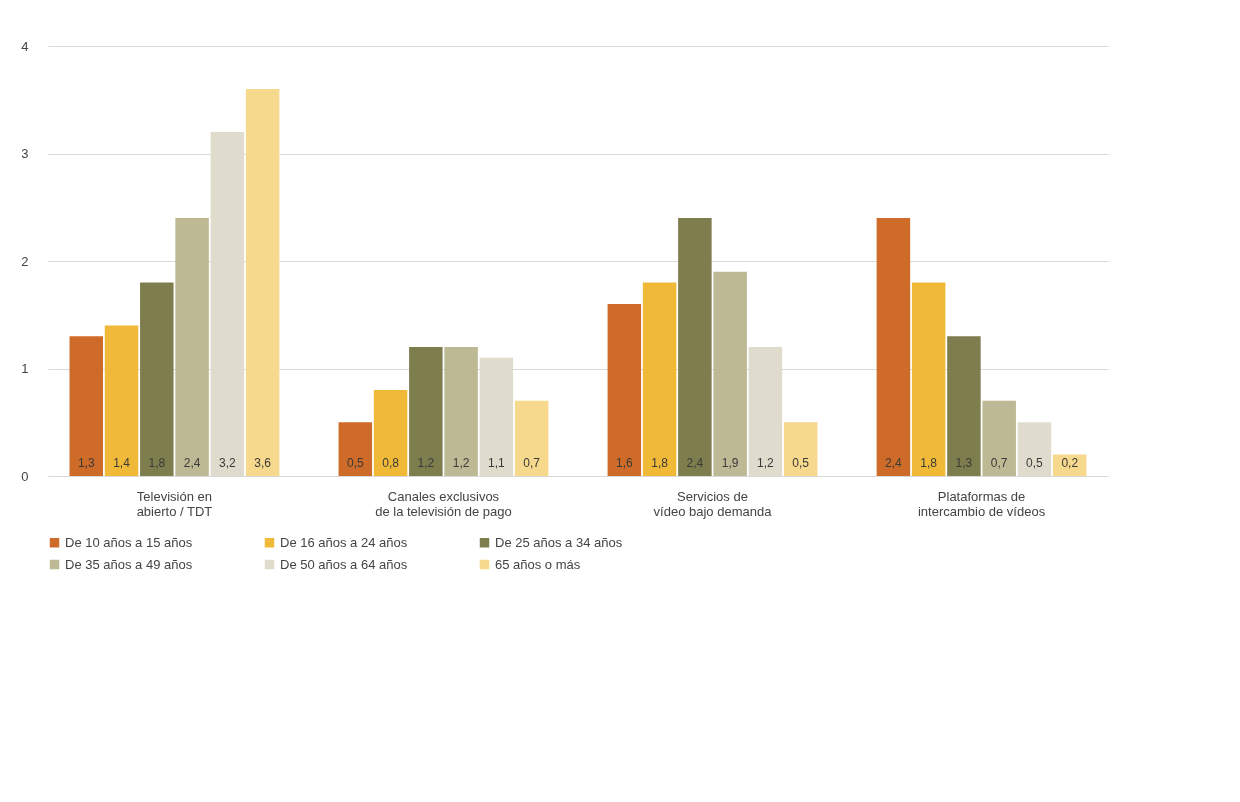 The image size is (1240, 802). What do you see at coordinates (391, 463) in the screenshot?
I see `data-label: 0,8` at bounding box center [391, 463].